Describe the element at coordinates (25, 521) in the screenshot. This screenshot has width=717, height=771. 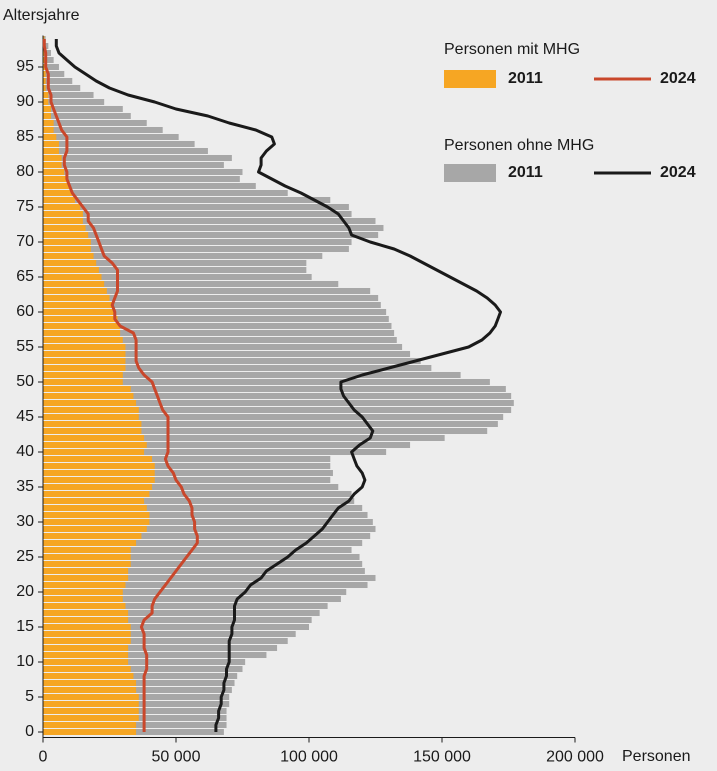
I see `y-tick-label: 30` at that location.